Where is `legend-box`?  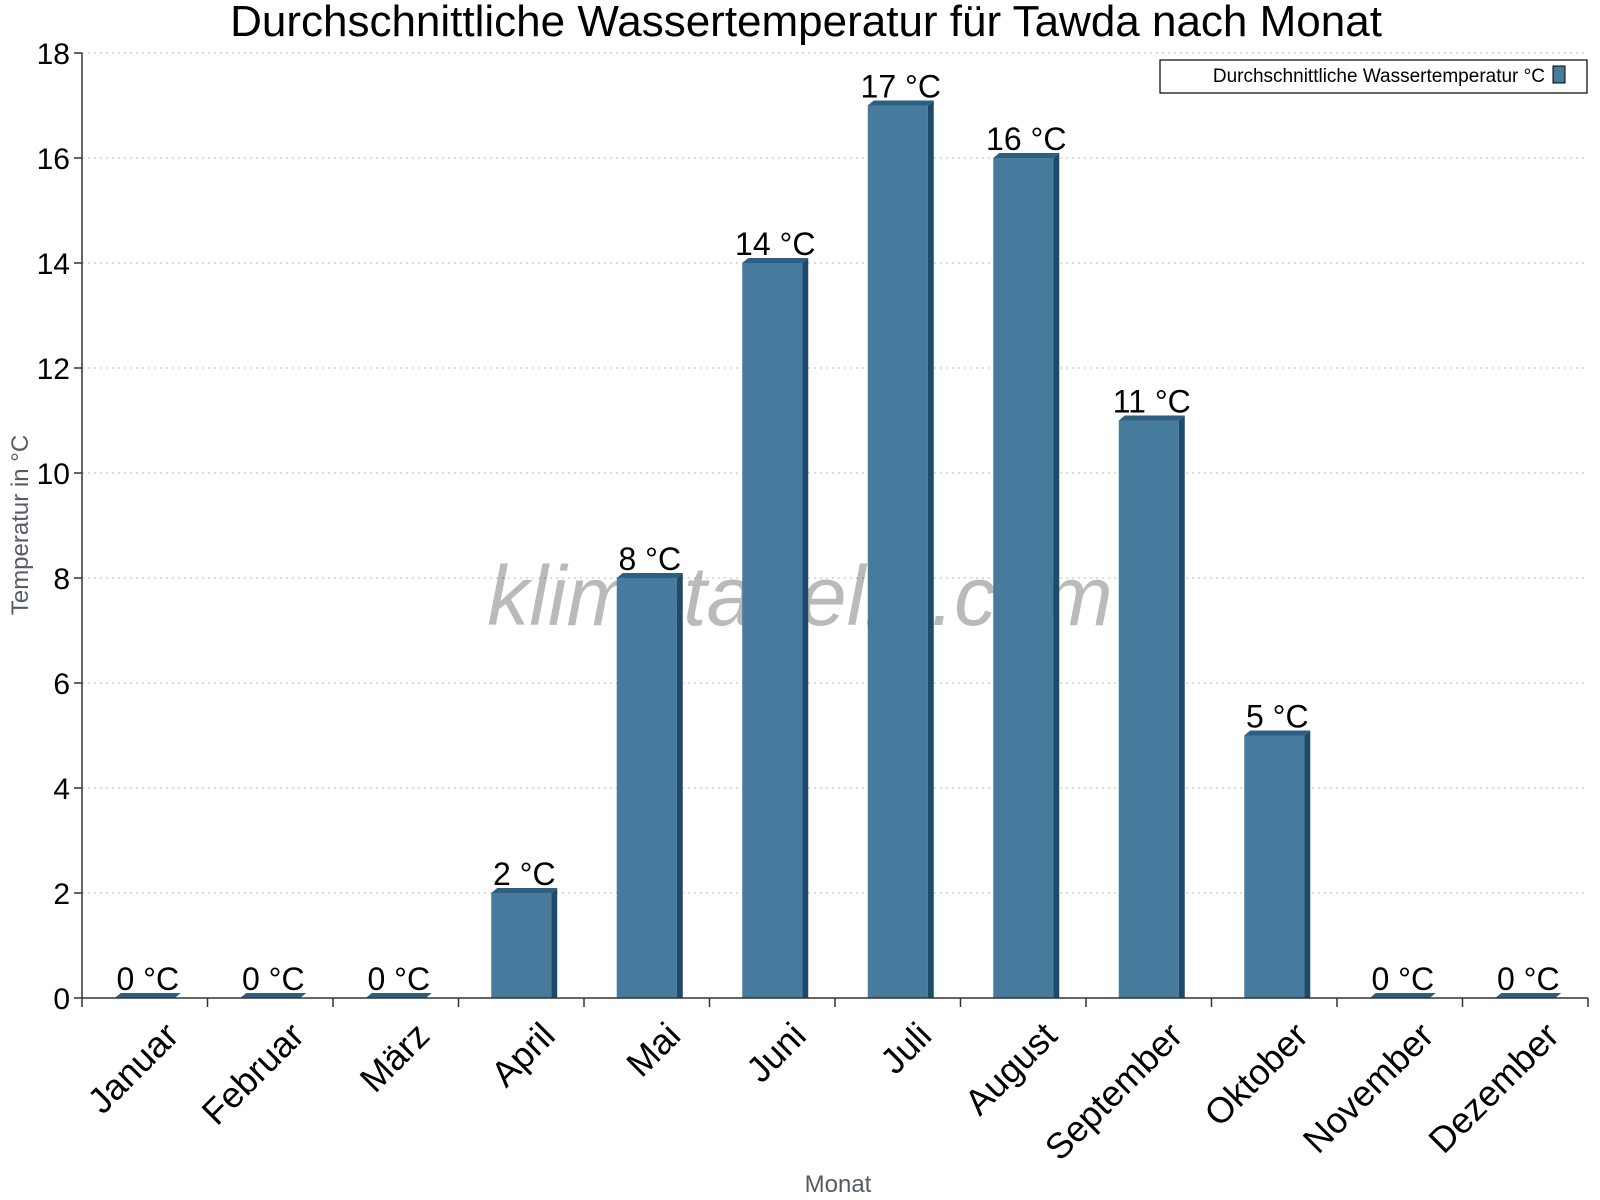 legend-box is located at coordinates (1373, 76).